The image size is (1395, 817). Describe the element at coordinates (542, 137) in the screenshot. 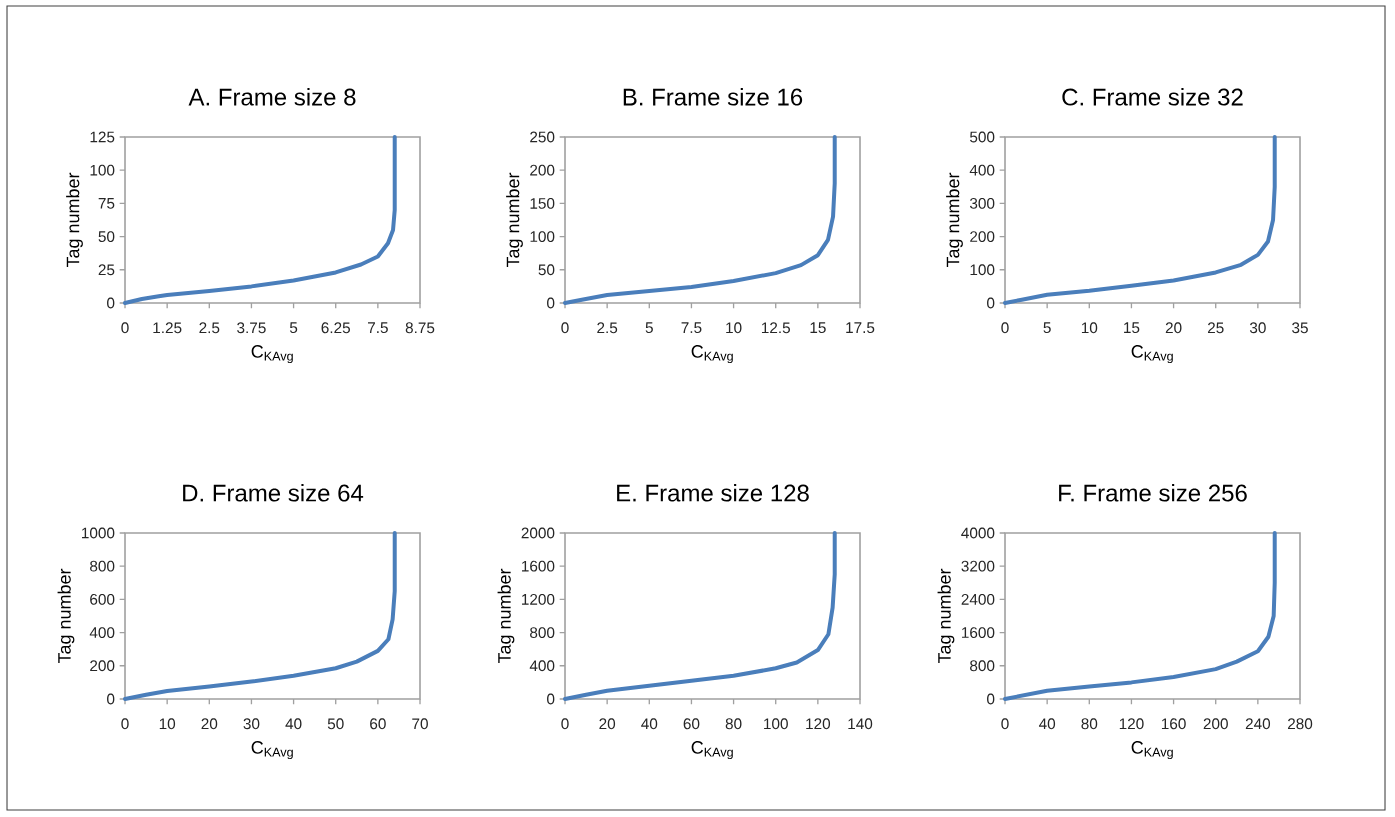

I see `y-tick-label: 250` at that location.